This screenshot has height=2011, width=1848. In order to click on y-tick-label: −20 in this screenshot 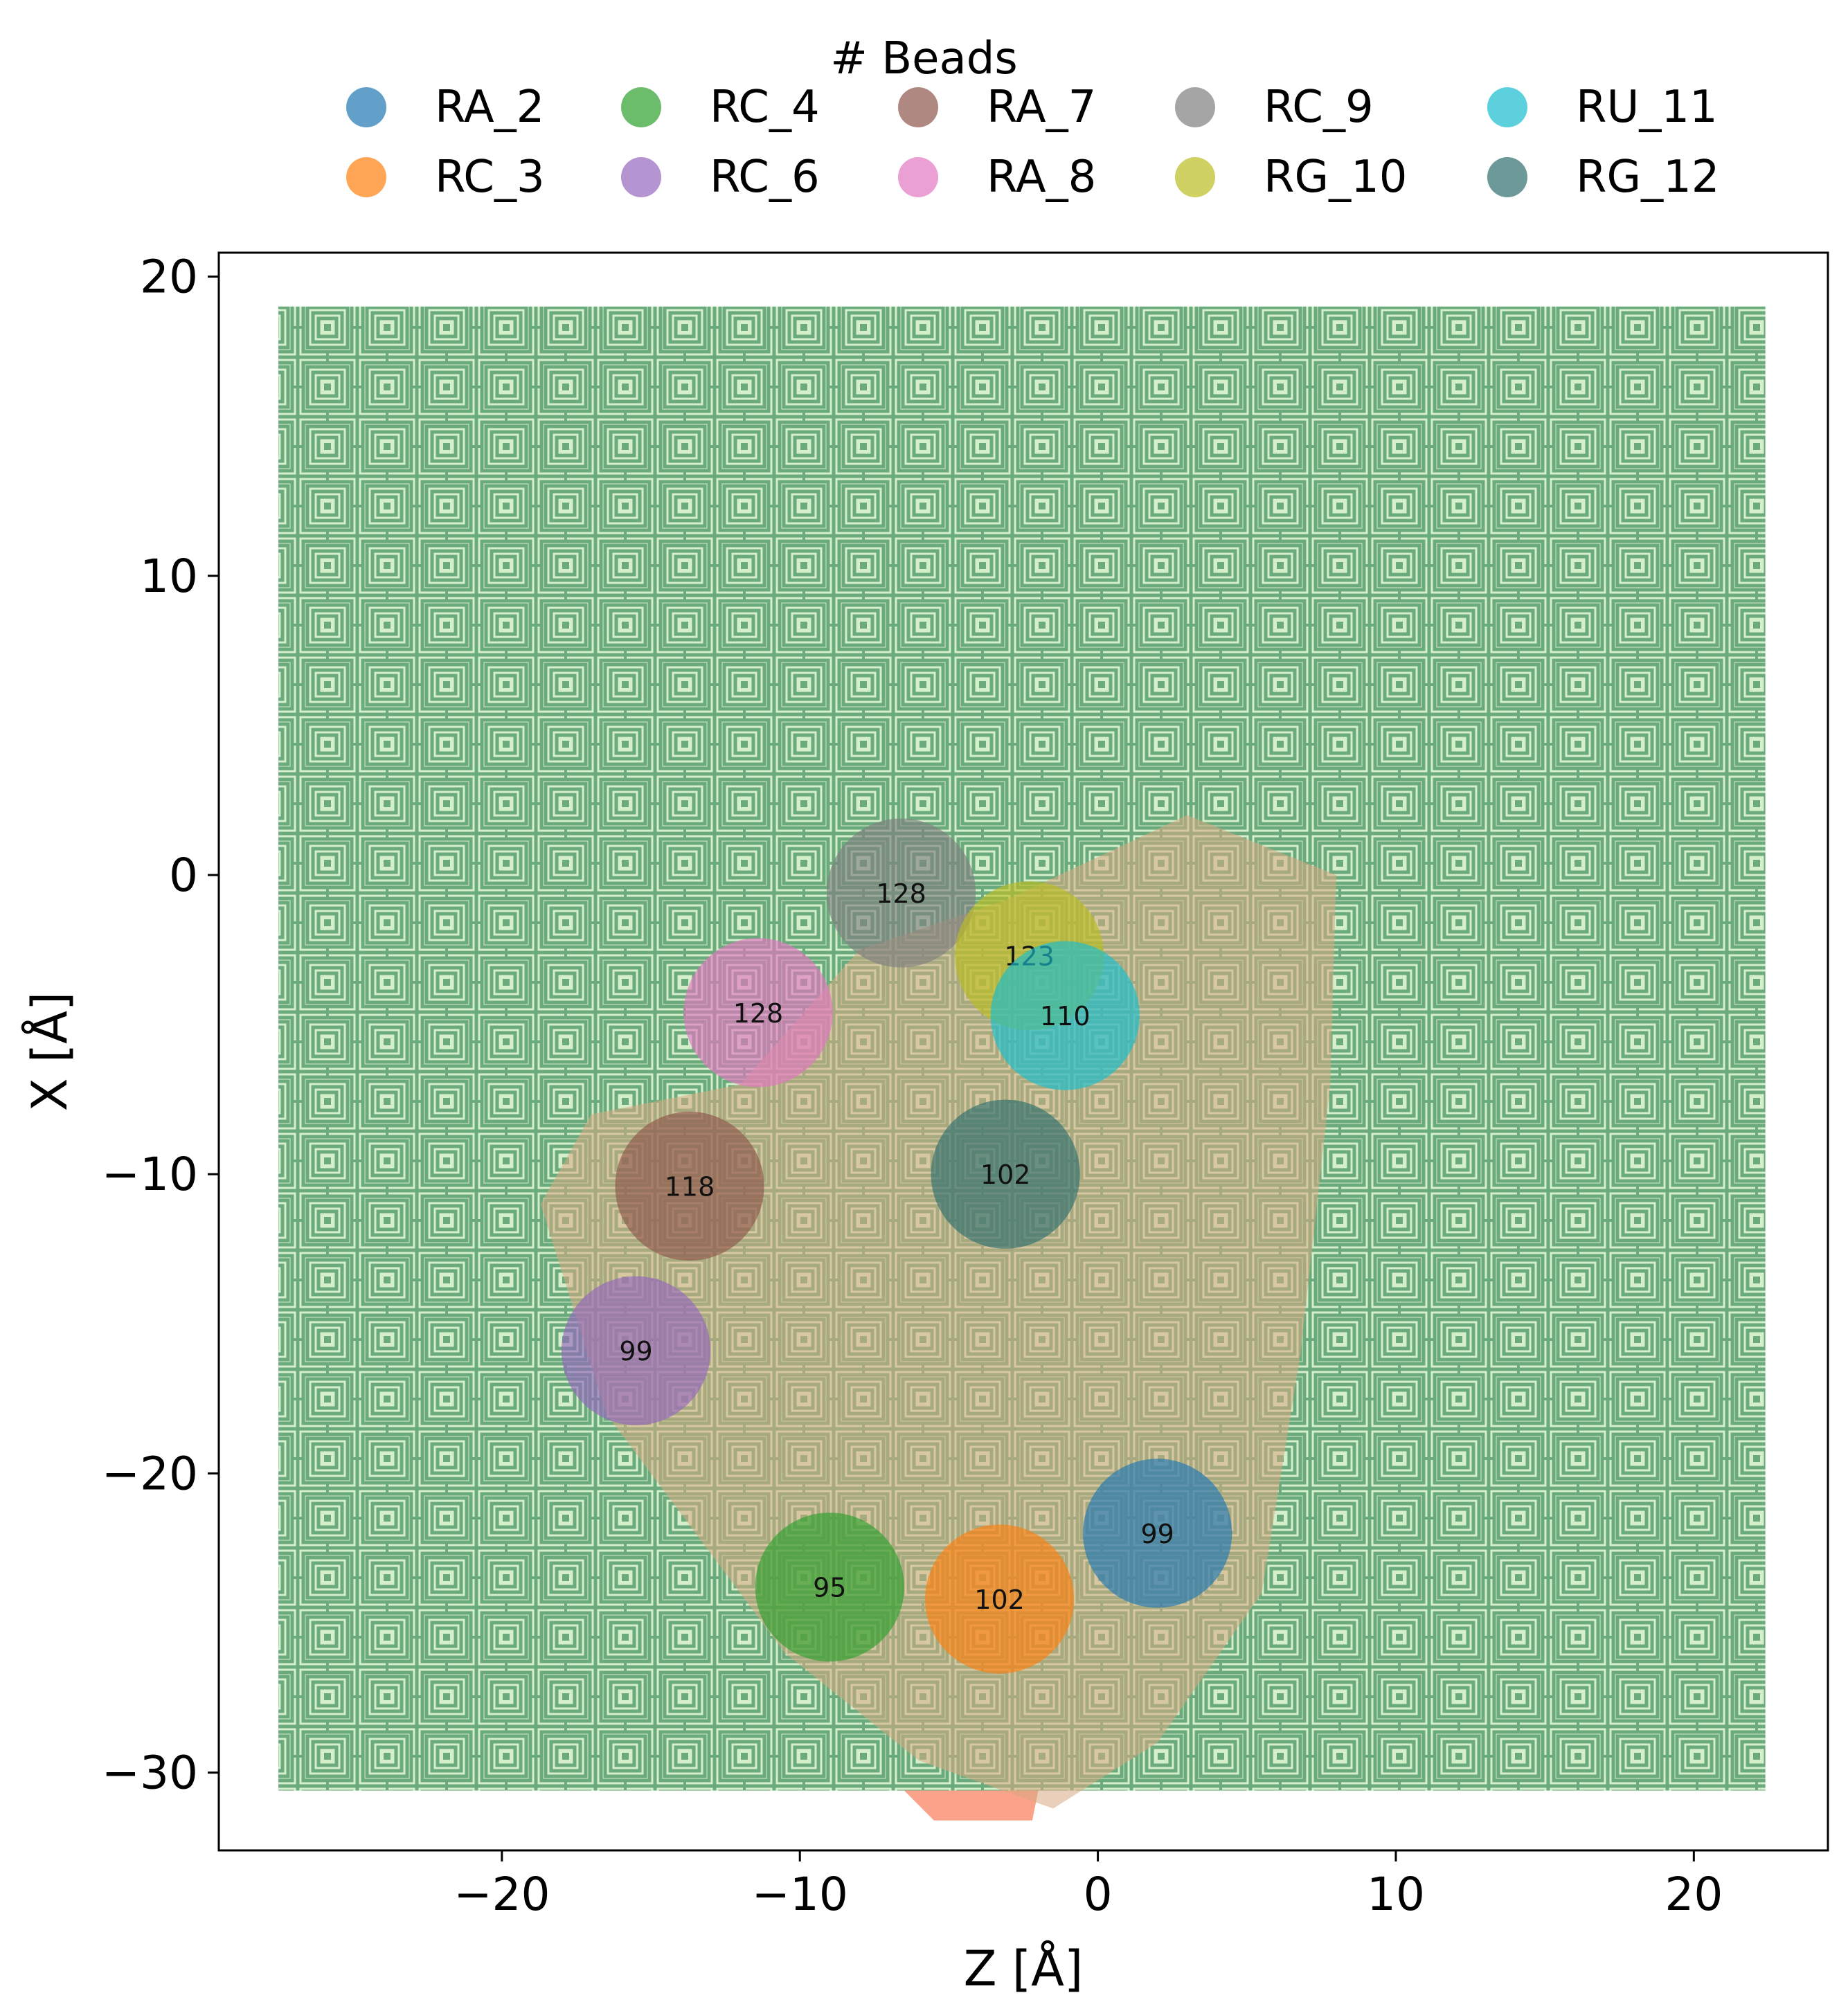, I will do `click(150, 1474)`.